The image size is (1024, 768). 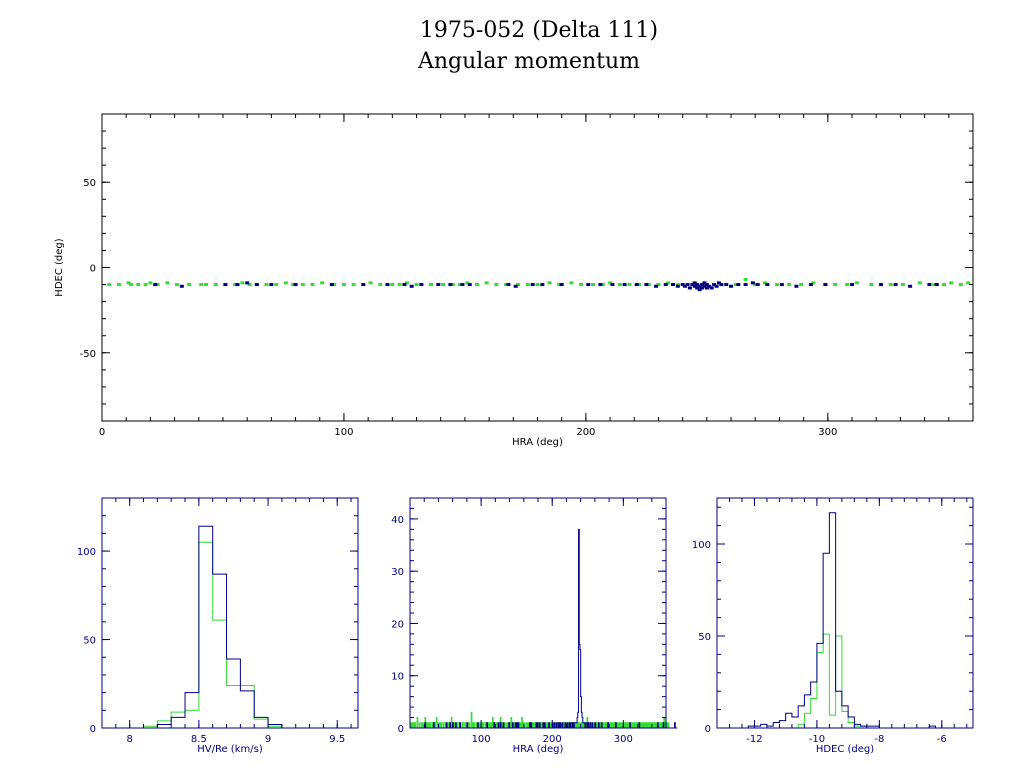 I want to click on x-axis-label: HRA (deg), so click(x=537, y=442).